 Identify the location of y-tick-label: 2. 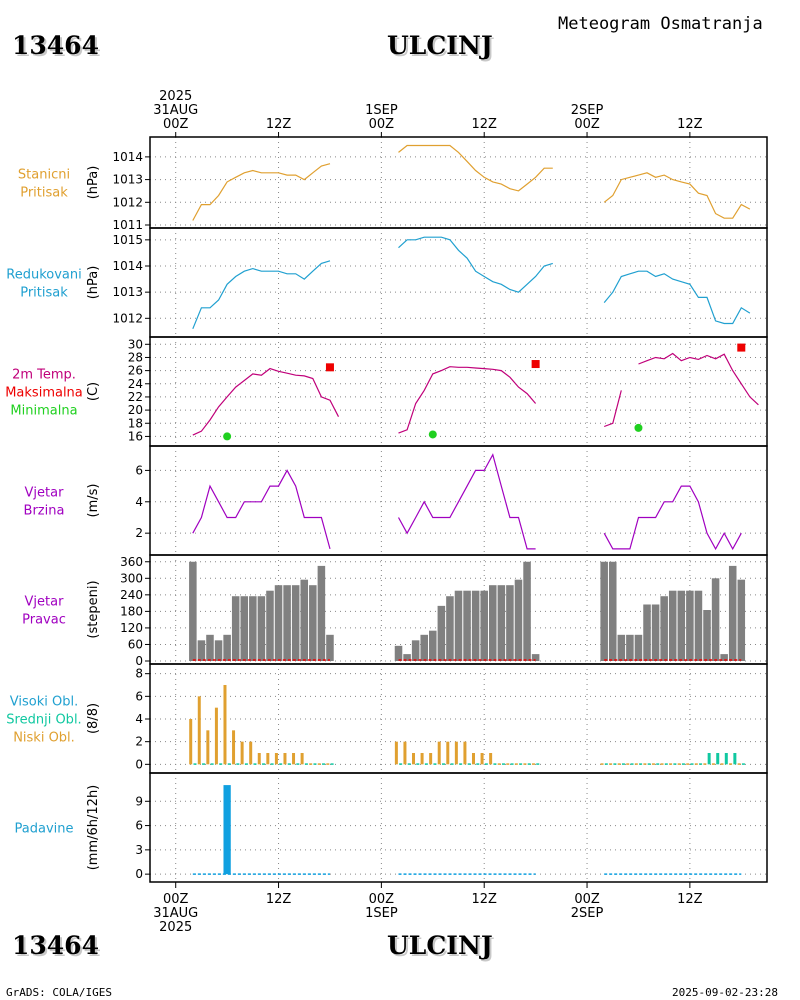
(139, 742).